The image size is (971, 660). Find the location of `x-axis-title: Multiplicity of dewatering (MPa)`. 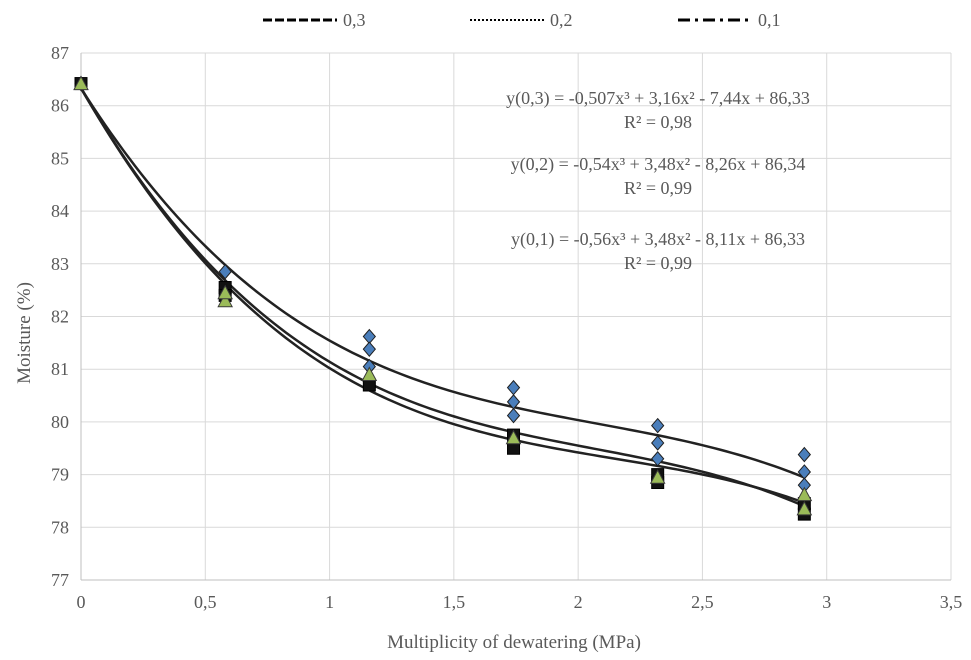

x-axis-title: Multiplicity of dewatering (MPa) is located at coordinates (514, 642).